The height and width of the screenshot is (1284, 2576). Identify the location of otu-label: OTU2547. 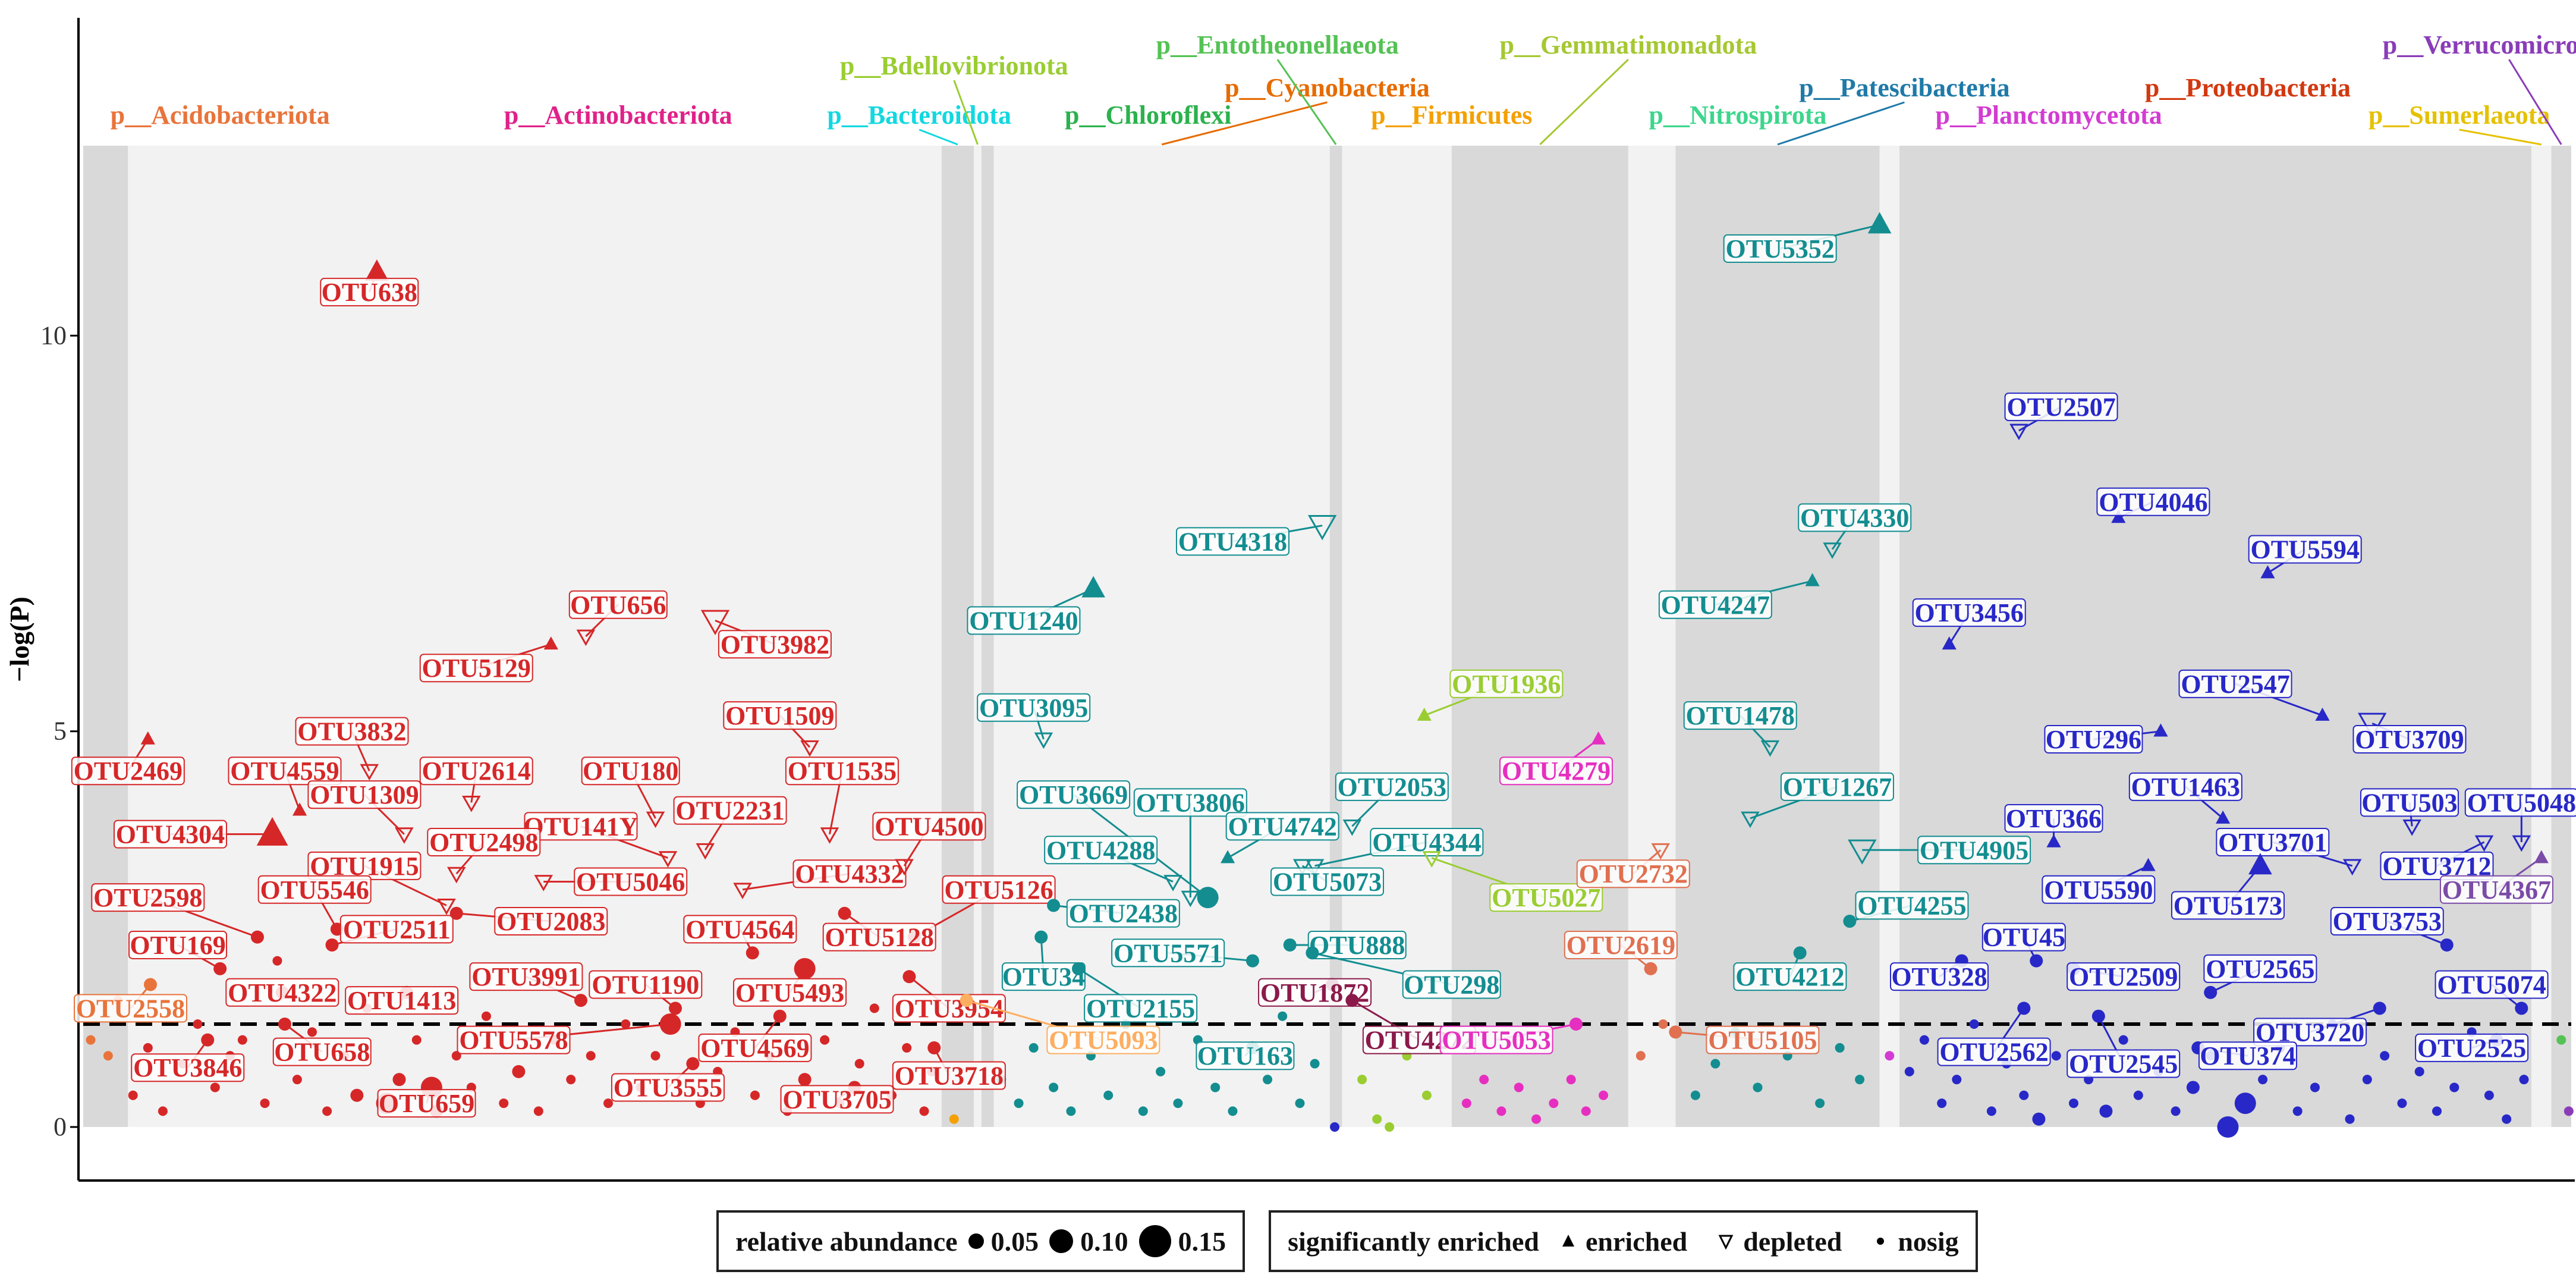
(2235, 685).